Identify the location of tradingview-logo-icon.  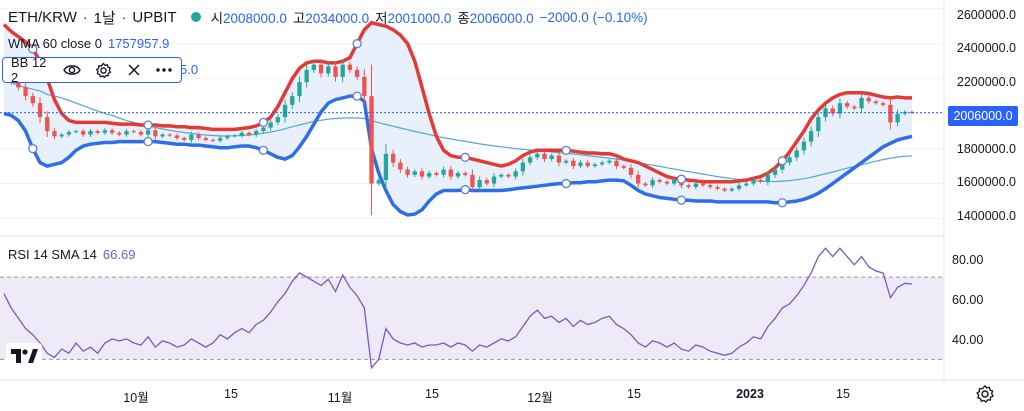
(24, 356).